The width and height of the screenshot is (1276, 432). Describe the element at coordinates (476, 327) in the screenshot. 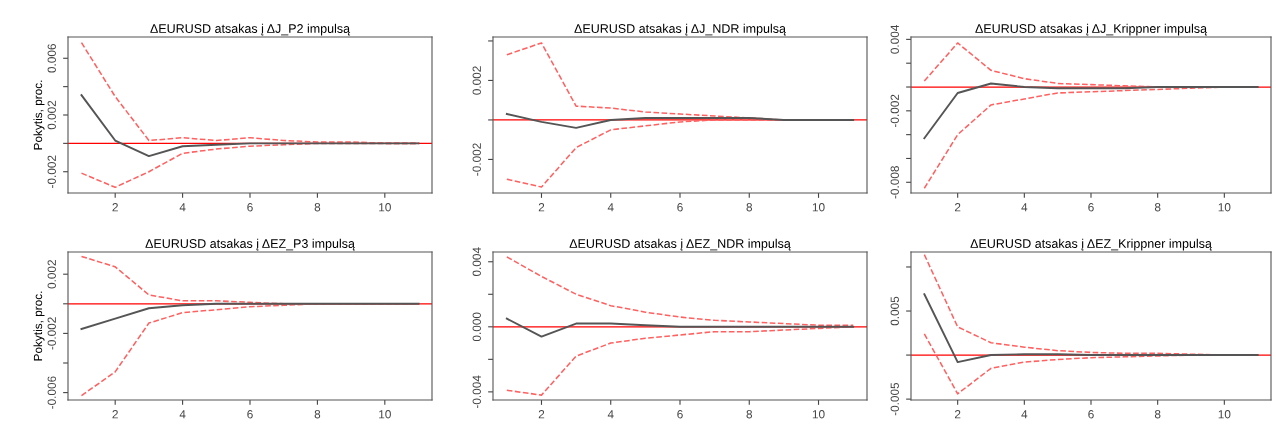

I see `y-tick-label: 0.000` at that location.